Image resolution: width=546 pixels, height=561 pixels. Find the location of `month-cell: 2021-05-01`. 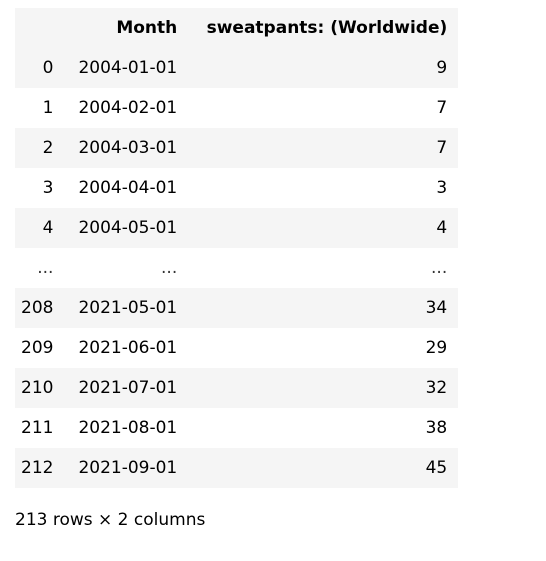

month-cell: 2021-05-01 is located at coordinates (126, 308).